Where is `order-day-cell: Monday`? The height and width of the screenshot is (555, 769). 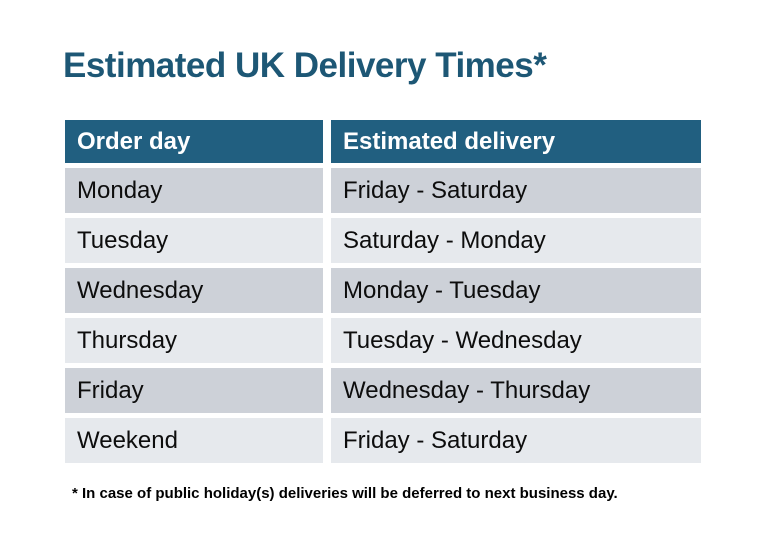 order-day-cell: Monday is located at coordinates (194, 190).